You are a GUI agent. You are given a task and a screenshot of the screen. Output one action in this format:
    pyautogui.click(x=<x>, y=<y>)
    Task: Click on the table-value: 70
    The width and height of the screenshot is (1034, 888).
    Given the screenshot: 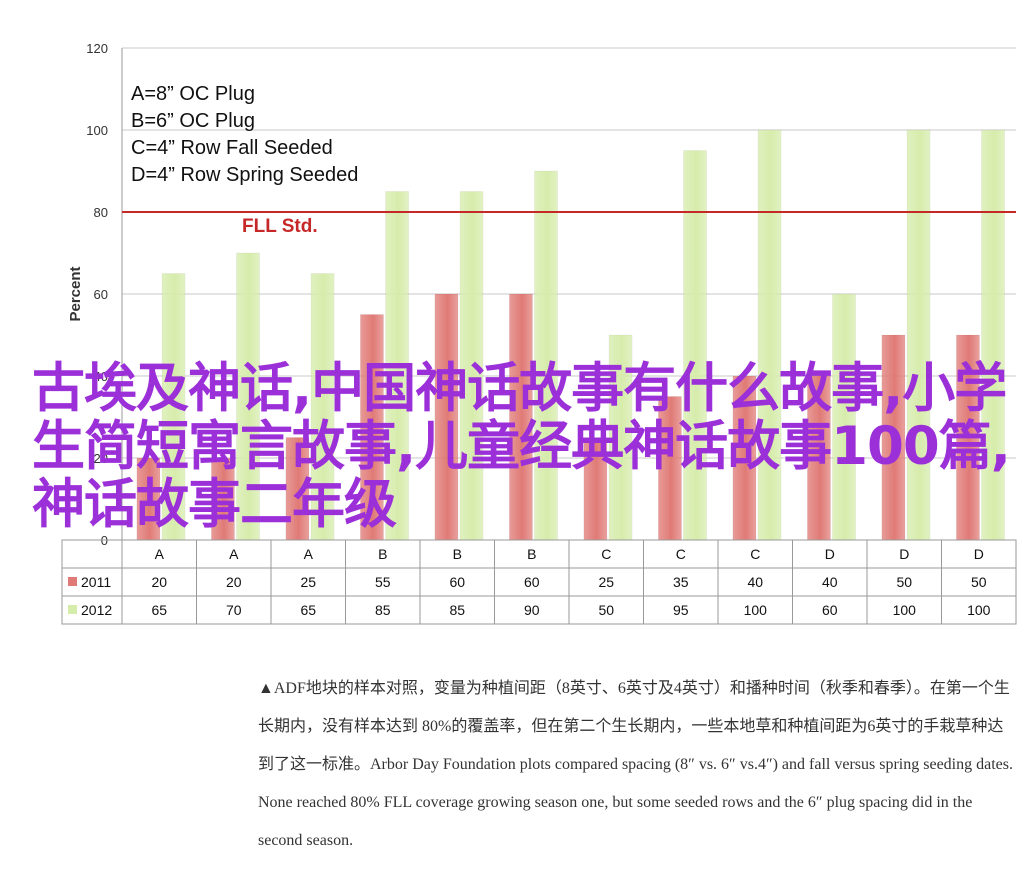 What is the action you would take?
    pyautogui.click(x=234, y=610)
    